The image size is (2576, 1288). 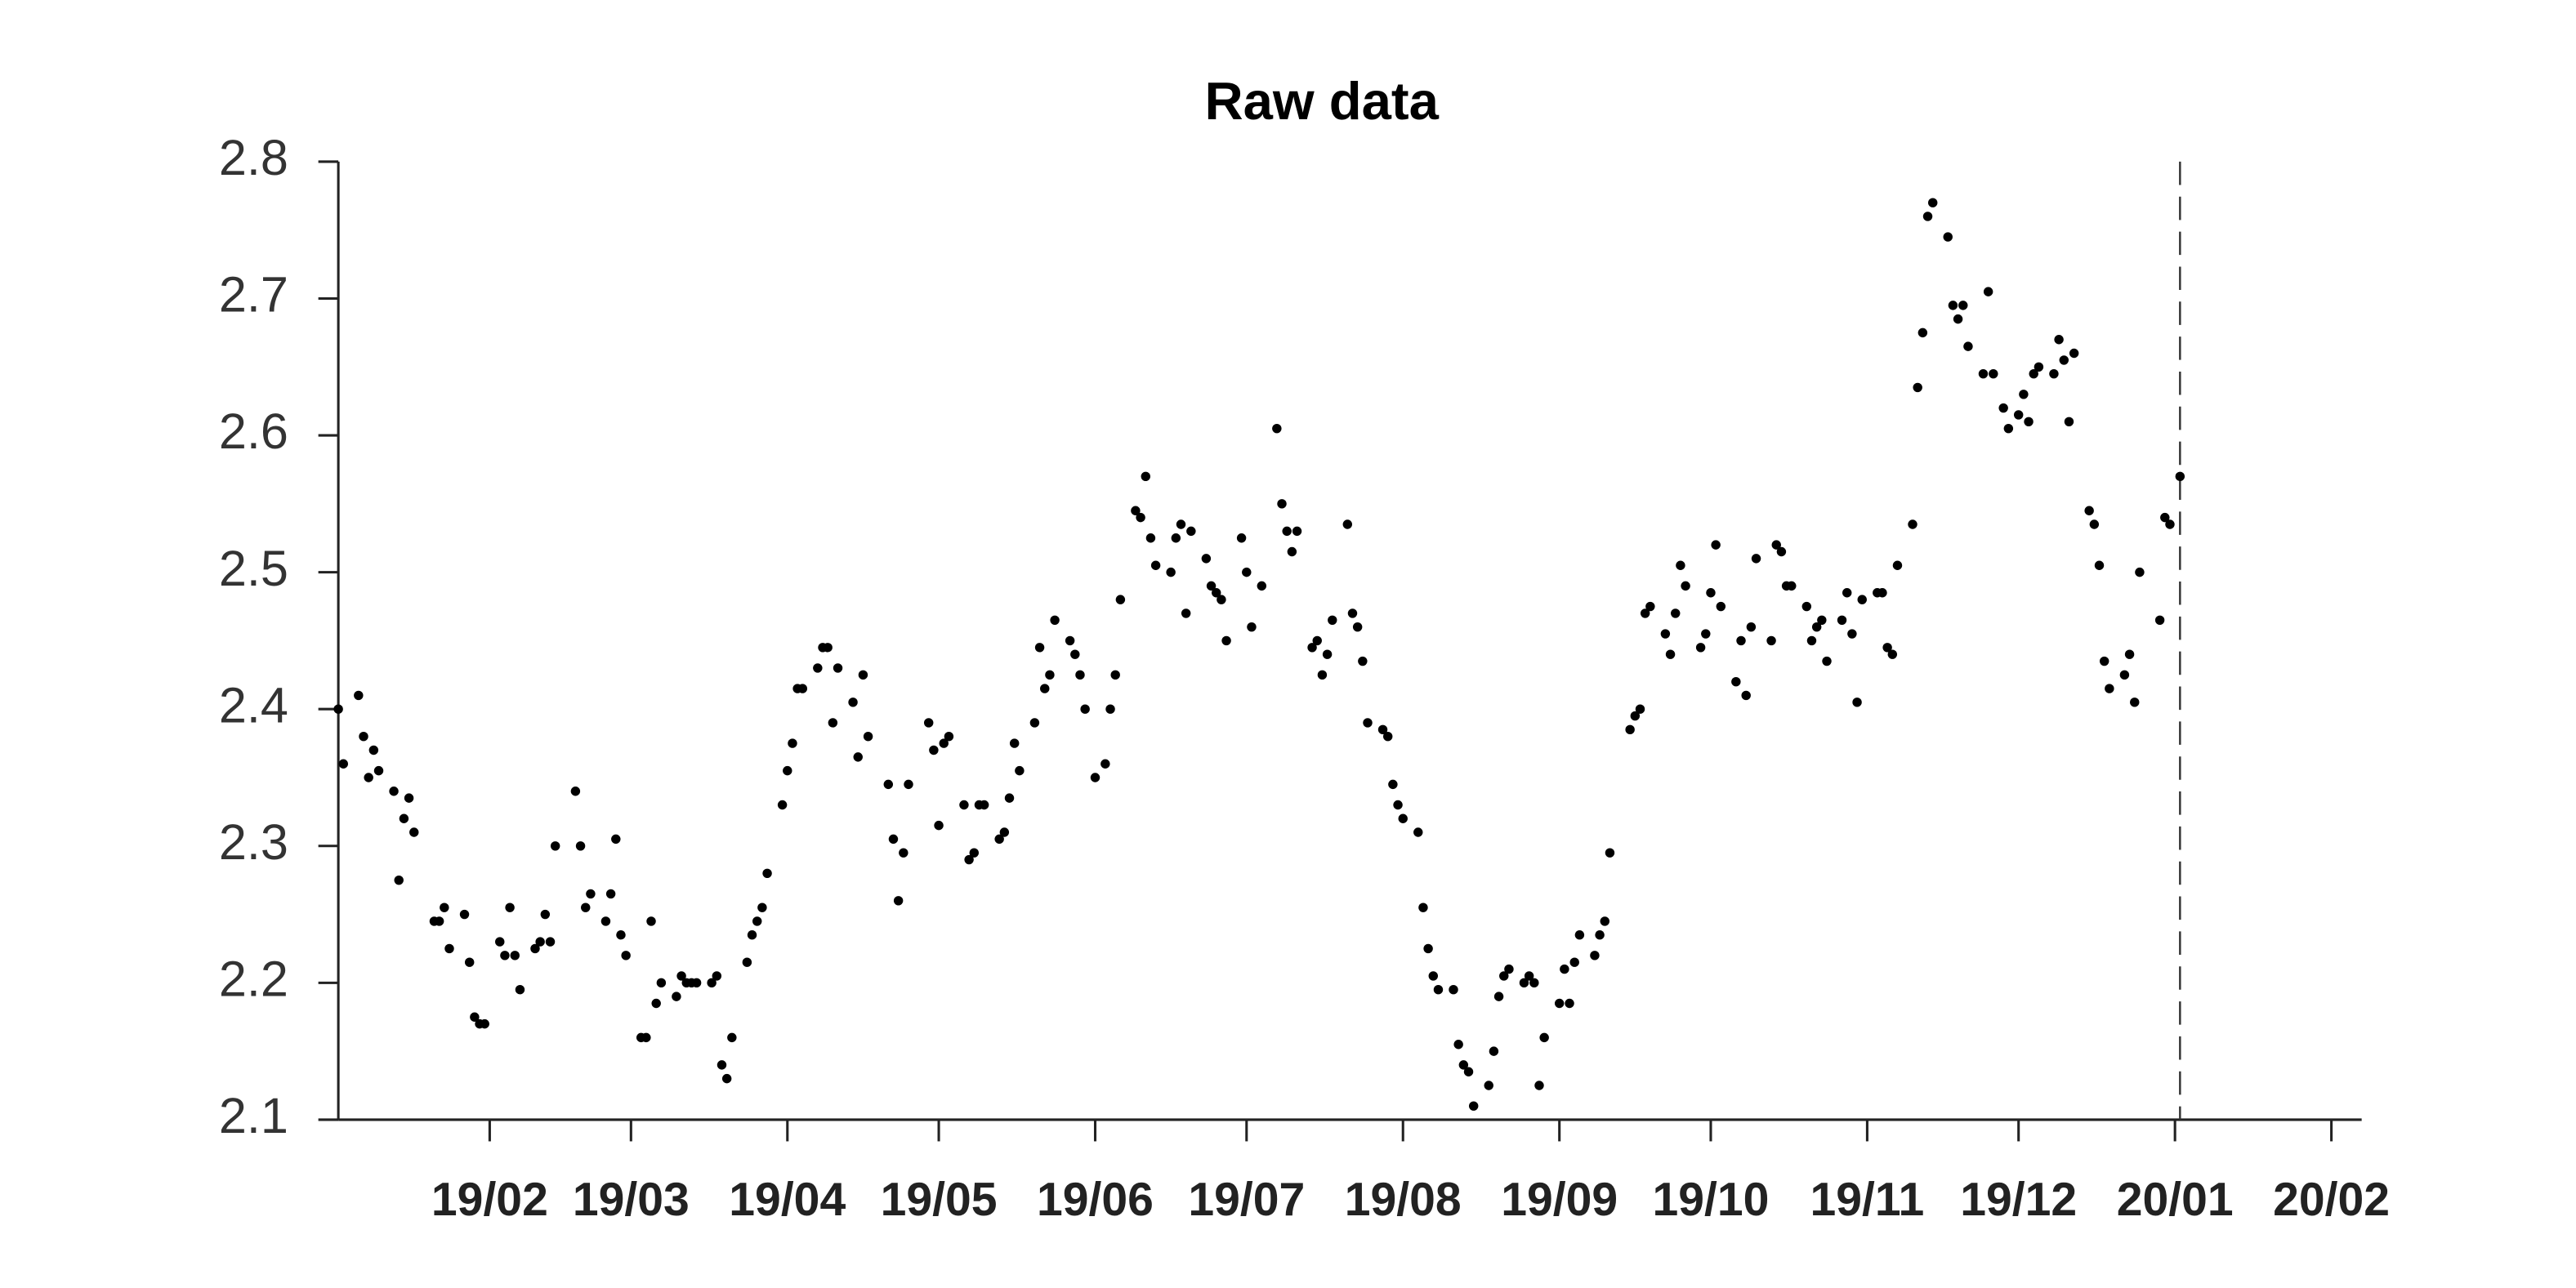 I want to click on x-tick-label: 20/01, so click(x=2176, y=1200).